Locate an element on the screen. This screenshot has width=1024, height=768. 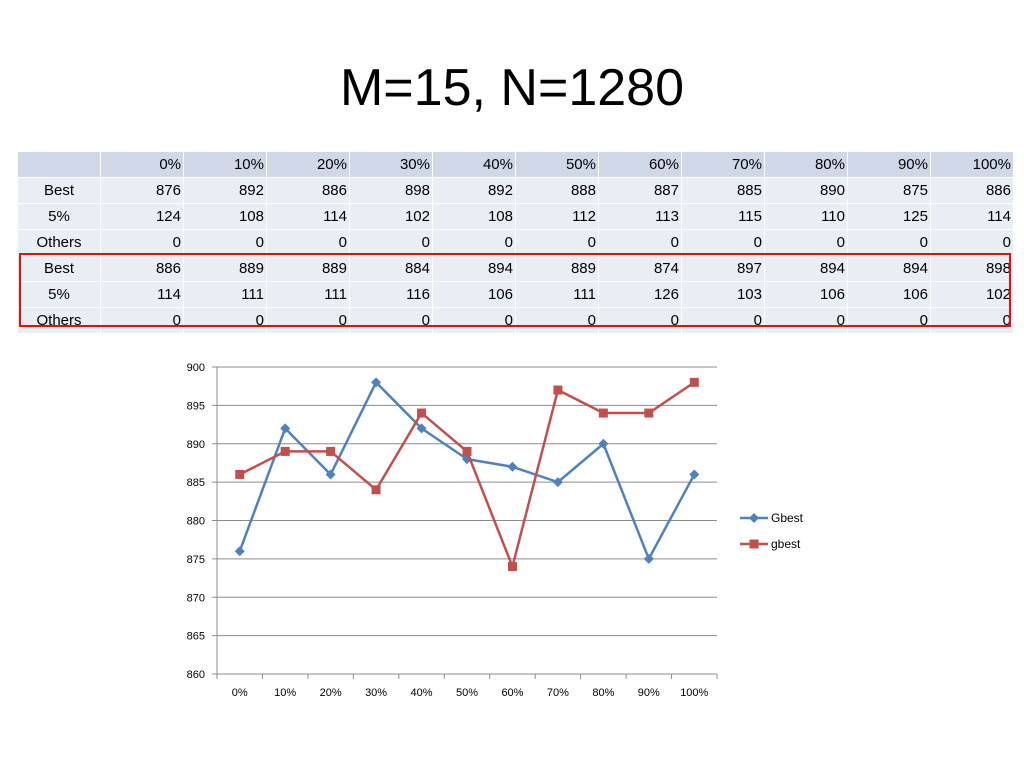
legend-label: Gbest is located at coordinates (787, 518).